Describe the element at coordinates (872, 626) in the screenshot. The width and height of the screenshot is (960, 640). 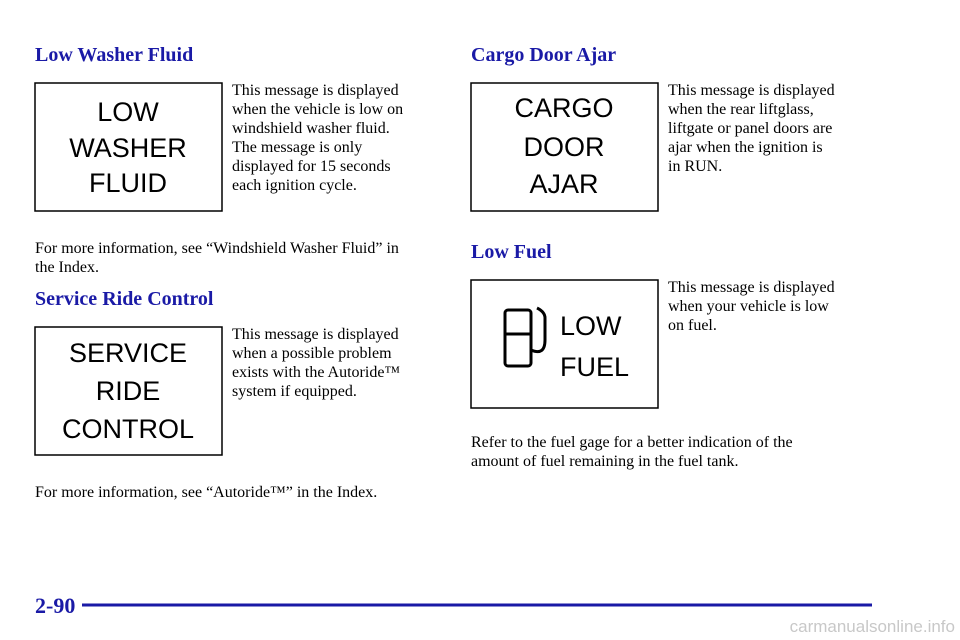
I see `watermark: carmanualsonline.info` at that location.